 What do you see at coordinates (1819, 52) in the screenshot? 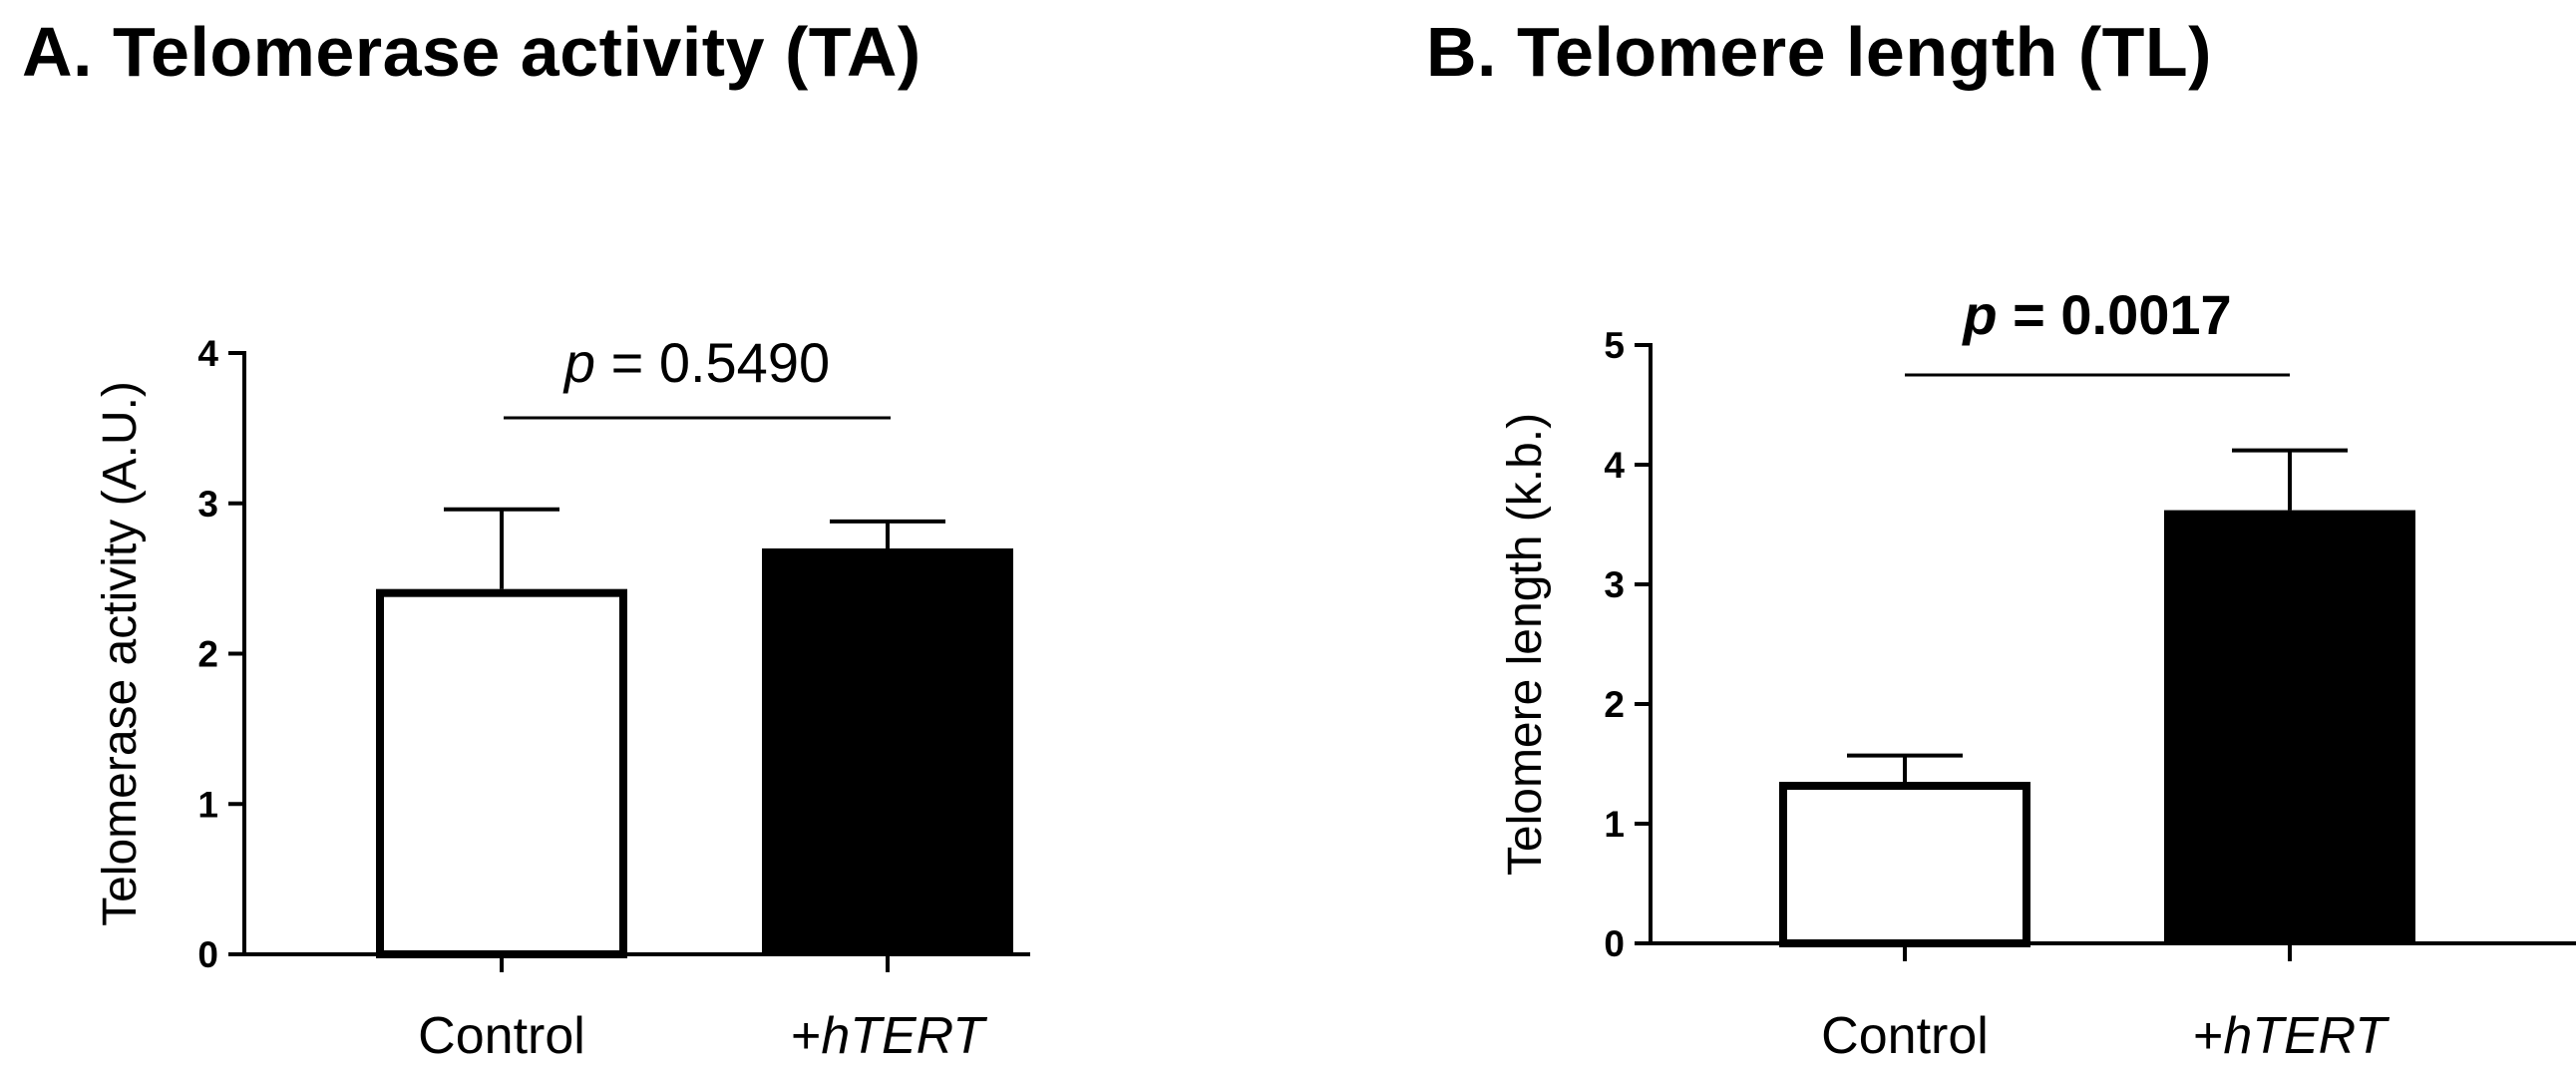
I see `panel-b-title: B. Telomere length (TL)` at bounding box center [1819, 52].